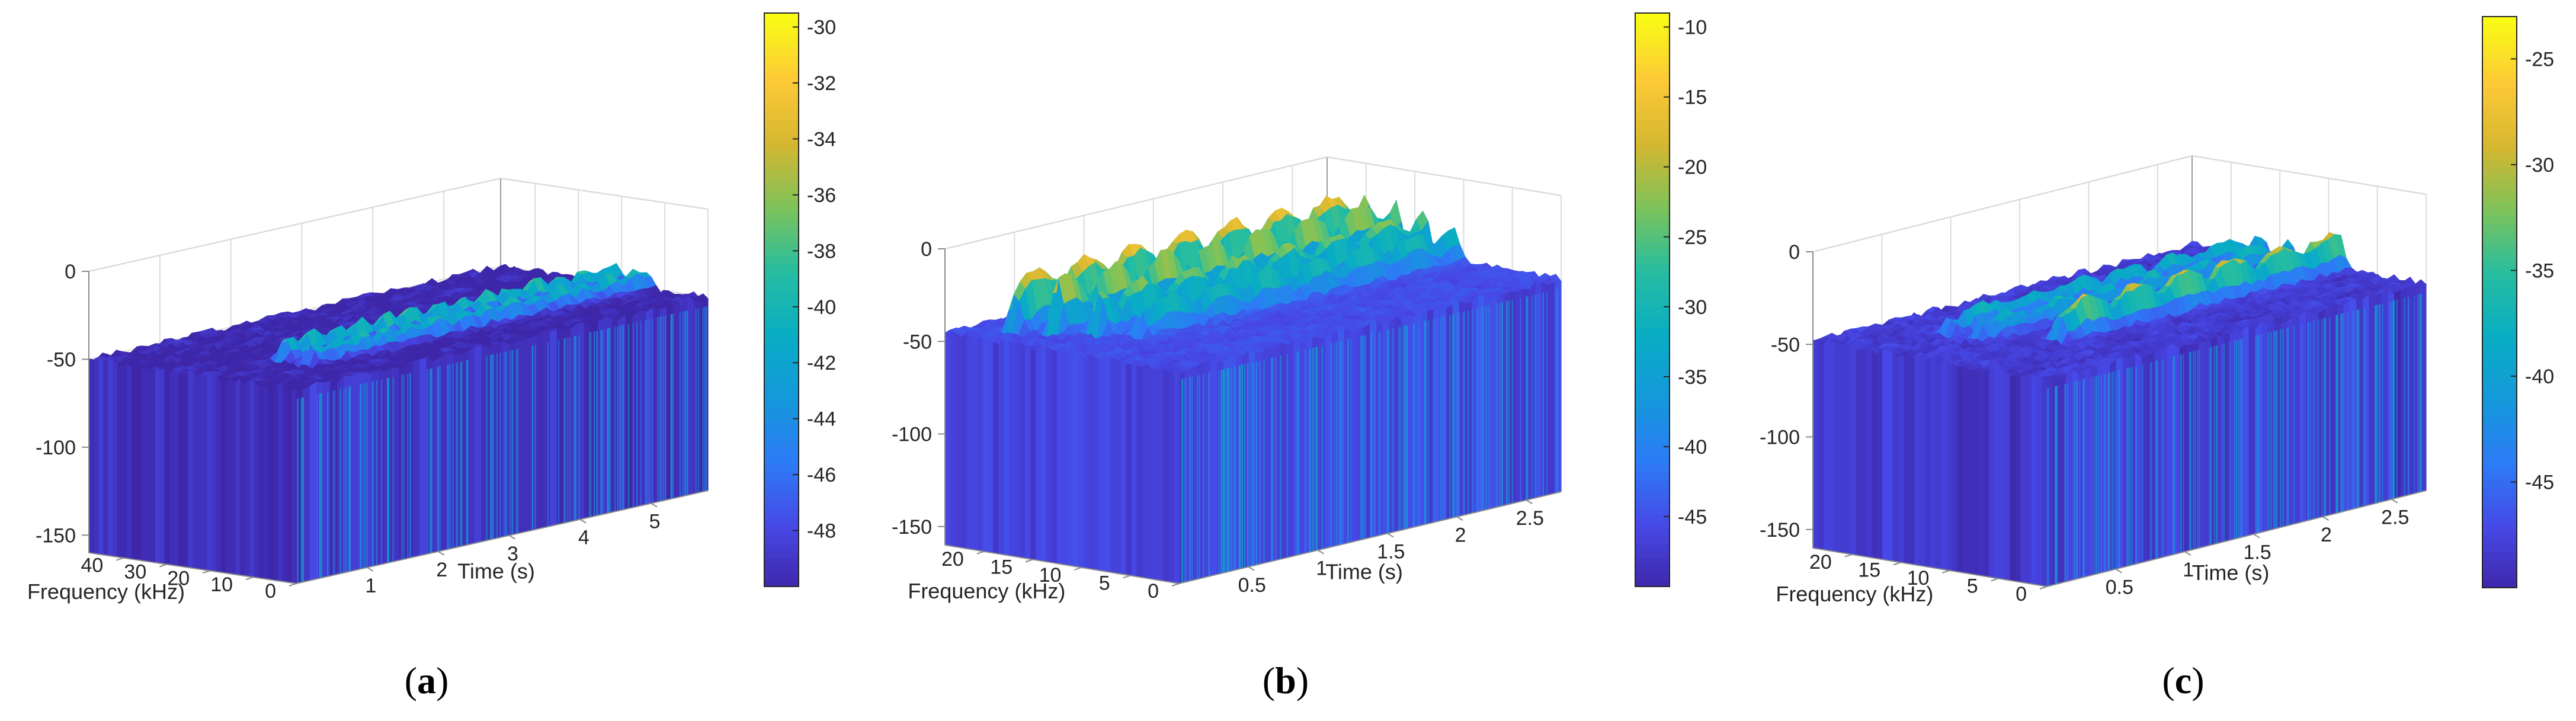 This screenshot has width=2576, height=721. Describe the element at coordinates (822, 307) in the screenshot. I see `colorbar-tick-label: -40` at that location.